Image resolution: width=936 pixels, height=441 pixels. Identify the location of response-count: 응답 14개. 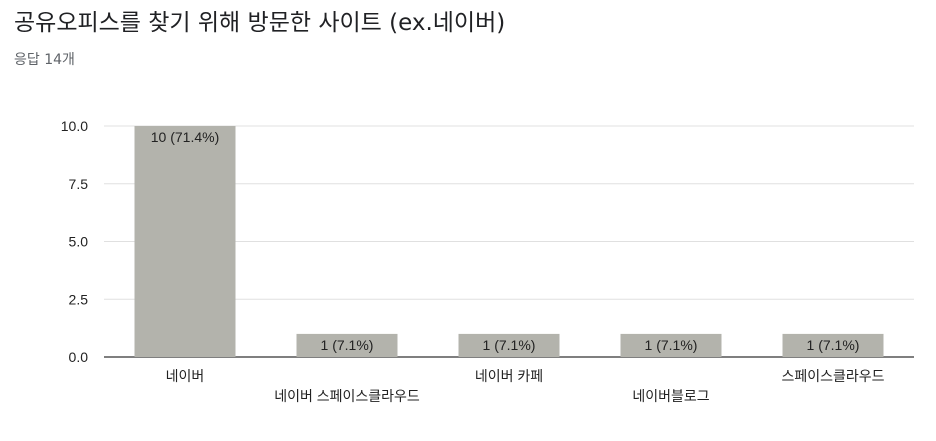
(44, 60).